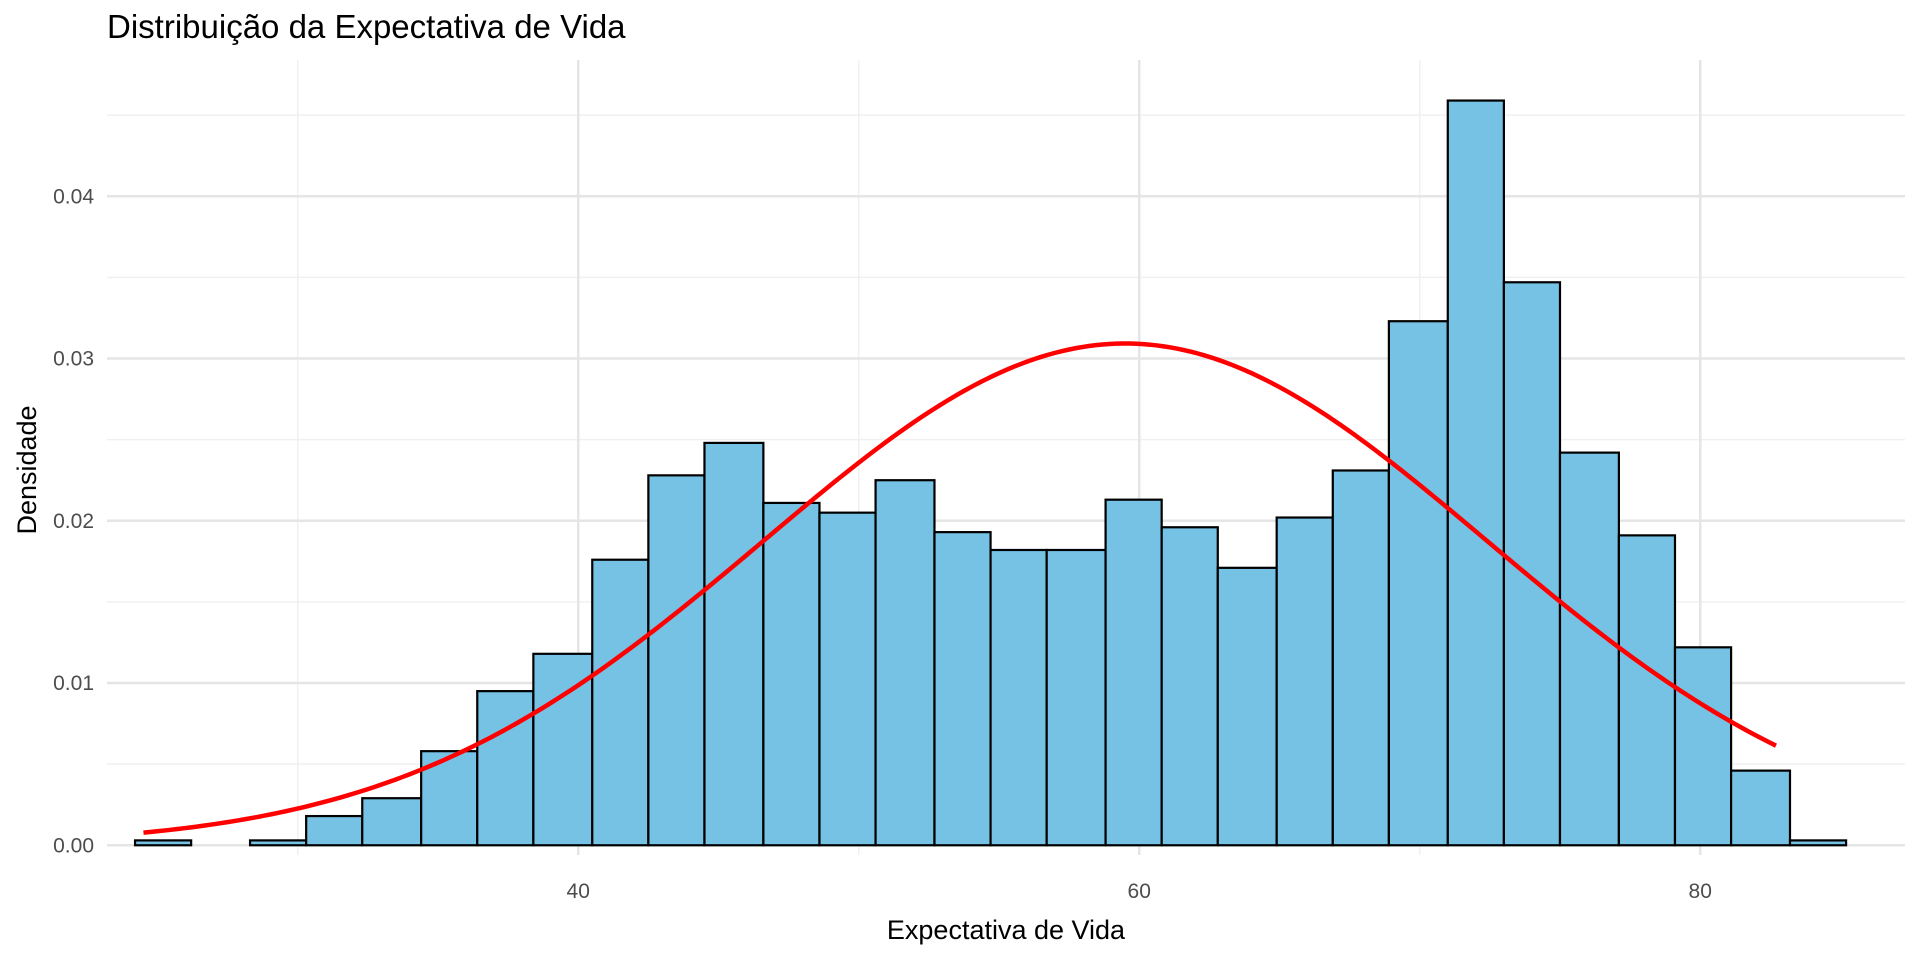 This screenshot has height=960, width=1920. What do you see at coordinates (366, 26) in the screenshot?
I see `chart-title: Distribuição da Expectativa de Vida` at bounding box center [366, 26].